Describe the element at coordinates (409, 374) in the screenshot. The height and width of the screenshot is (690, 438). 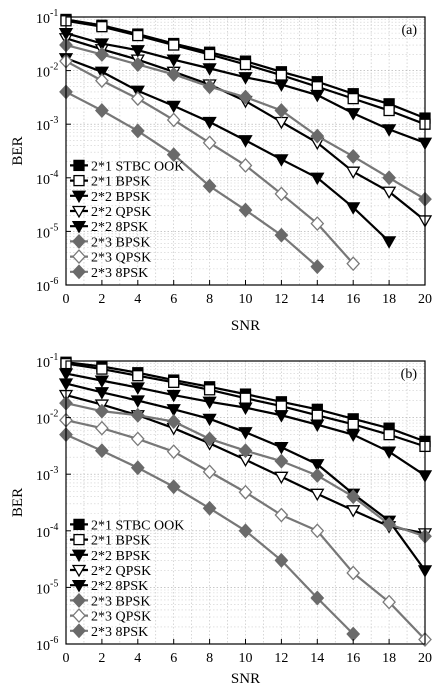
I see `panel-label: (b)` at that location.